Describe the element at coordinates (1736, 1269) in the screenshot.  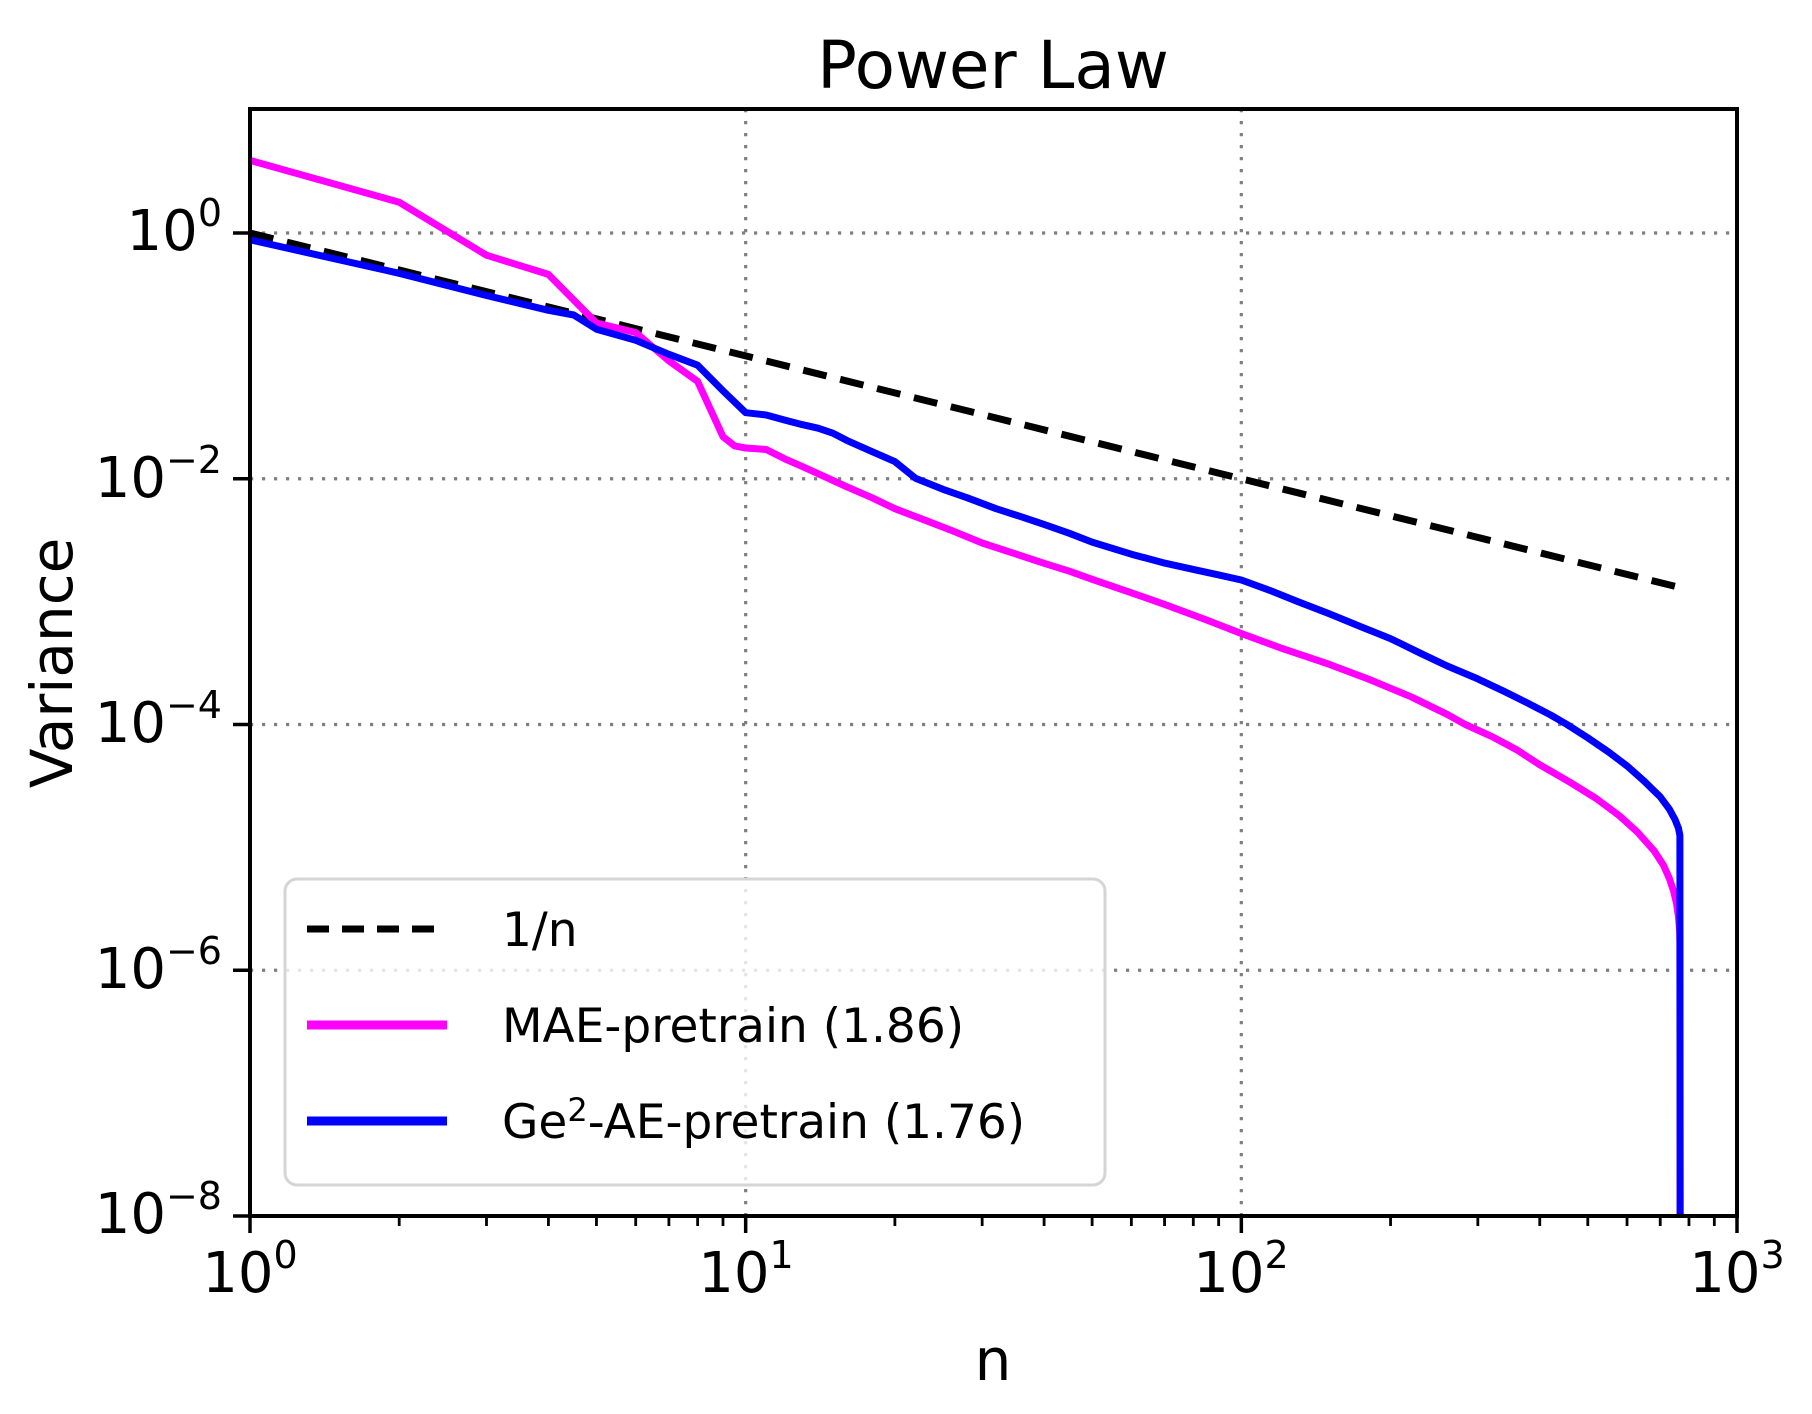
I see `x-tick-label-1e3: 10³` at that location.